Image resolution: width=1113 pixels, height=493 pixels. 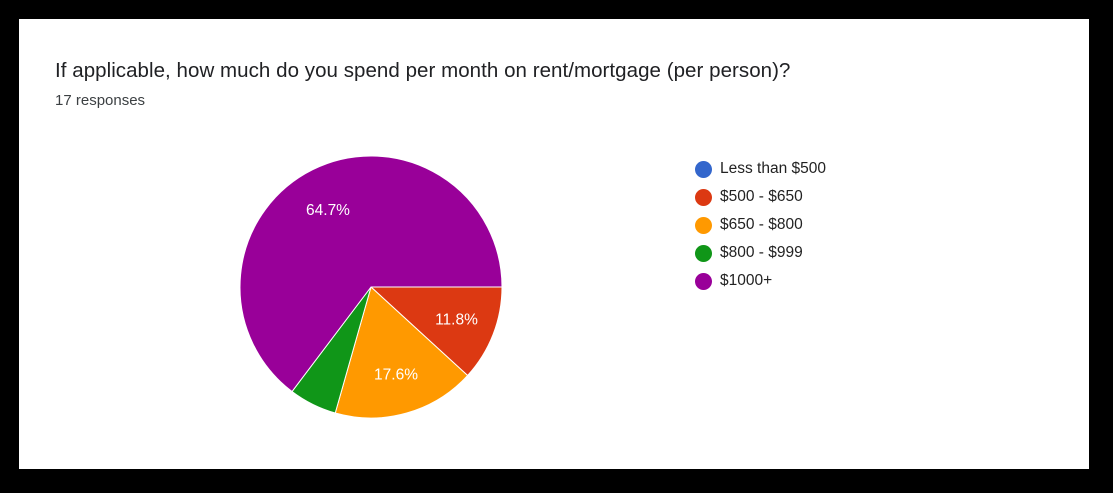 I want to click on legend-item-650-800: $650 - $800, so click(x=760, y=225).